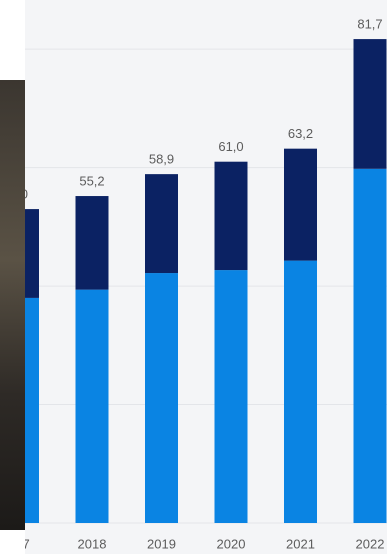 The width and height of the screenshot is (387, 554). I want to click on x-tick-label: 2022, so click(370, 543).